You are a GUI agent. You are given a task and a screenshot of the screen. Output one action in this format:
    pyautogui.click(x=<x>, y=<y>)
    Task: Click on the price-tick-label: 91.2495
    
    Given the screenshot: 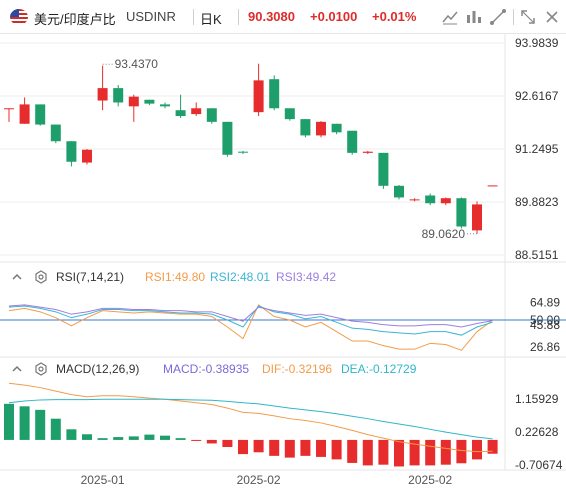 What is the action you would take?
    pyautogui.click(x=537, y=149)
    